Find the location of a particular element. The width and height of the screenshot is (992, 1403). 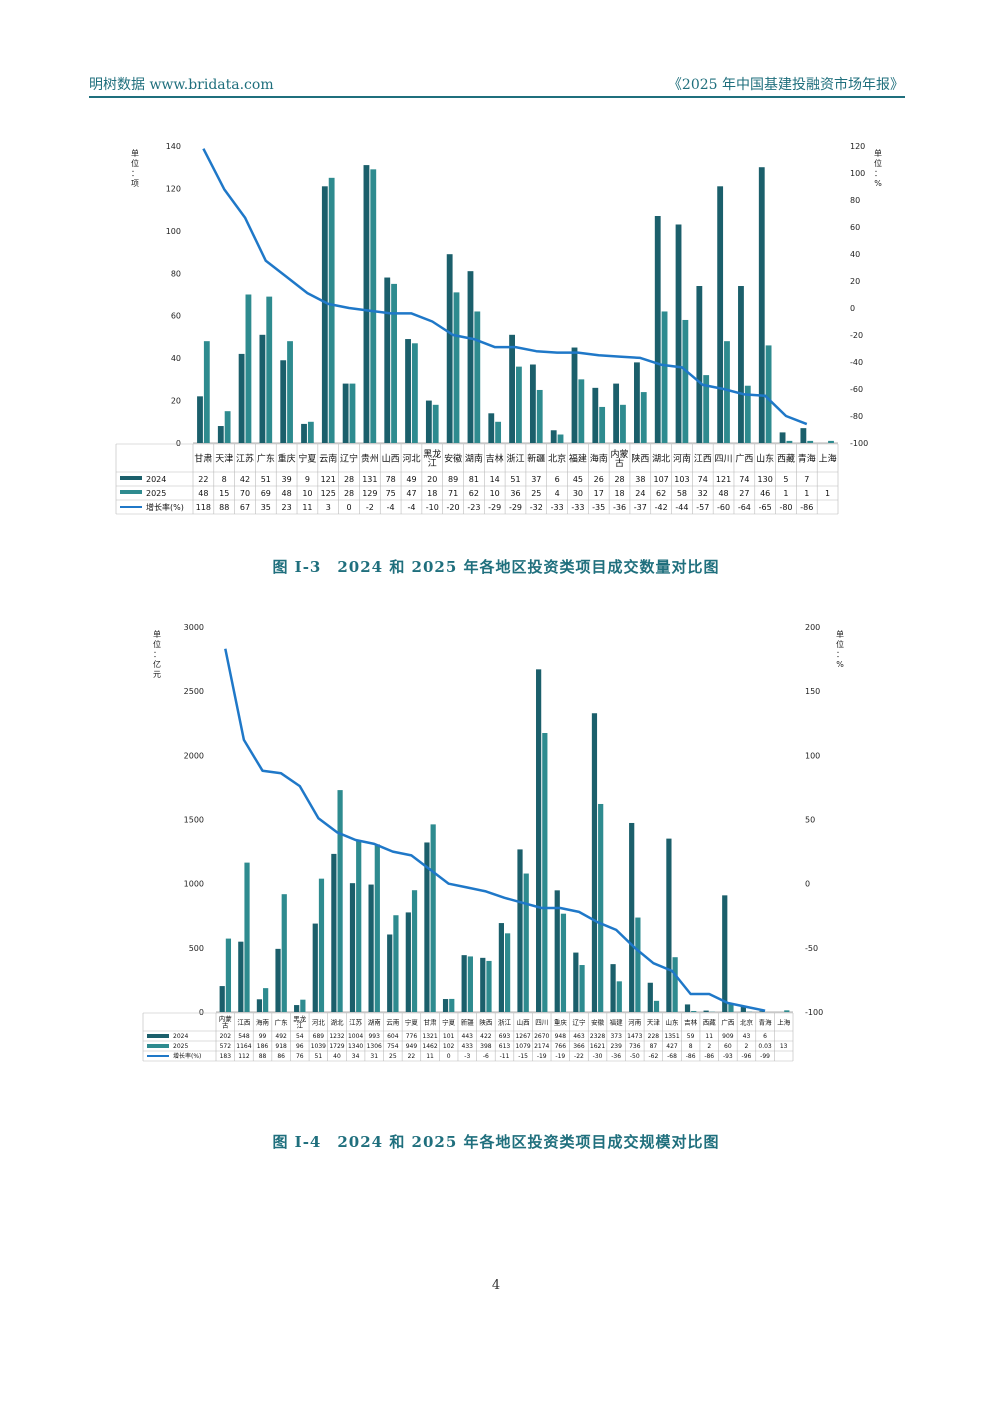

c2-table-value: 1473 is located at coordinates (634, 1036).